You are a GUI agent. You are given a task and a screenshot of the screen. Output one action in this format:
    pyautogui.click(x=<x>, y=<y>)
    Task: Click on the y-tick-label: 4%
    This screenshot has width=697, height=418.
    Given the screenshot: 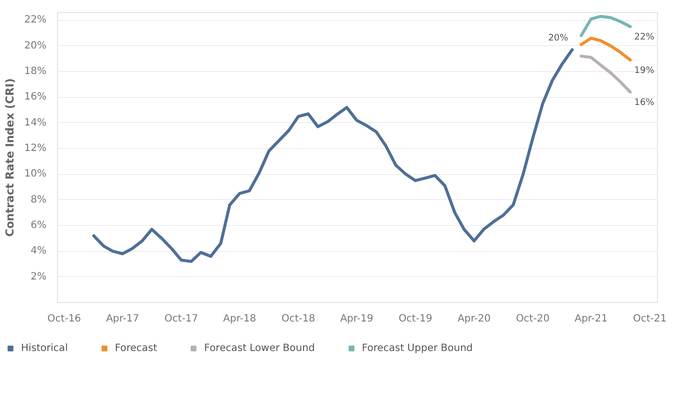 What is the action you would take?
    pyautogui.click(x=38, y=251)
    